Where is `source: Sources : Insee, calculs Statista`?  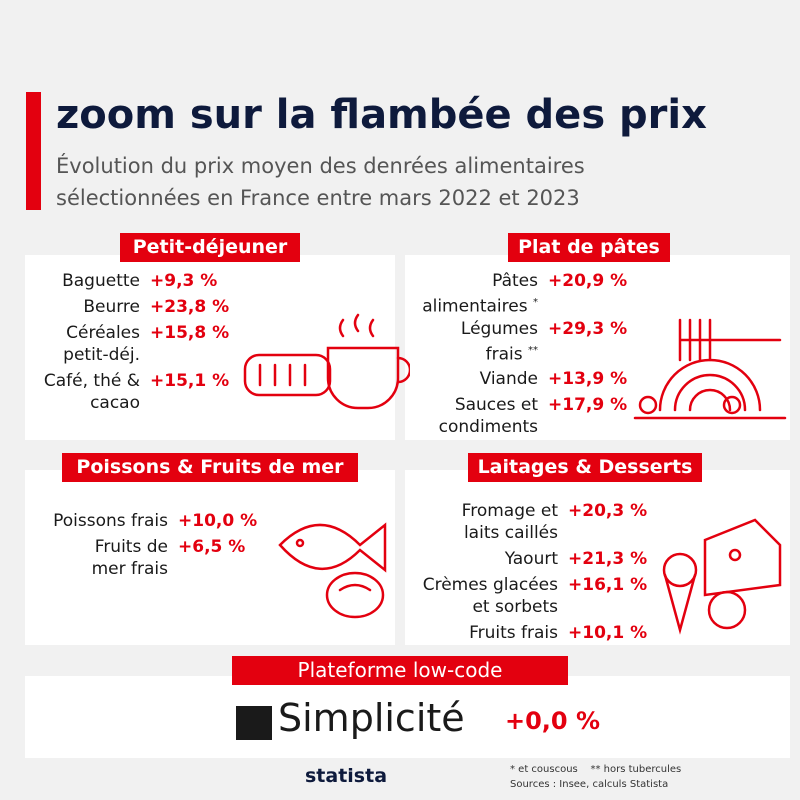
source: Sources : Insee, calculs Statista is located at coordinates (589, 784).